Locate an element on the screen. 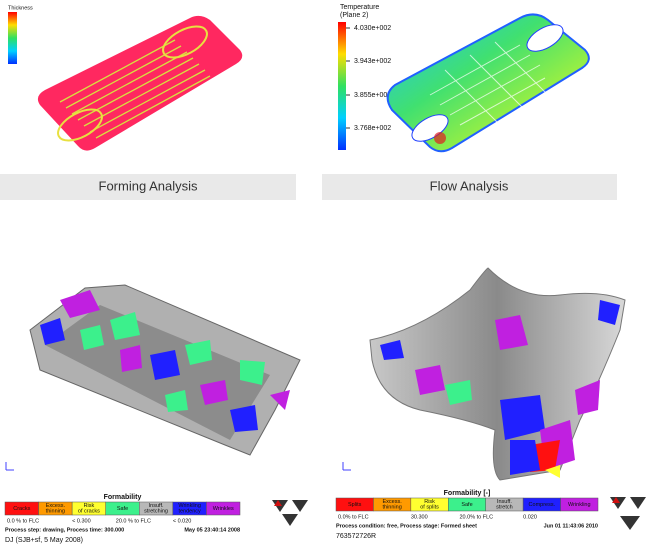  blank-plate is located at coordinates (140, 83).